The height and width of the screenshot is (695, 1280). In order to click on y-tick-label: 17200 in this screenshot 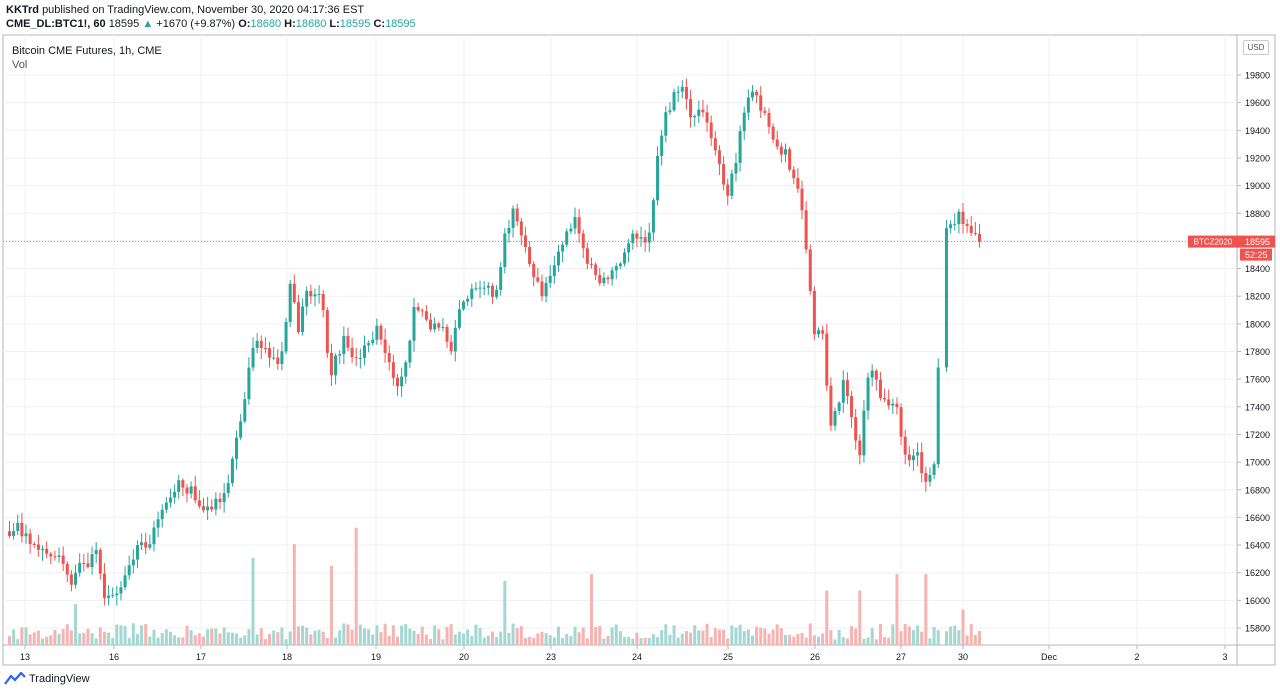, I will do `click(1257, 435)`.